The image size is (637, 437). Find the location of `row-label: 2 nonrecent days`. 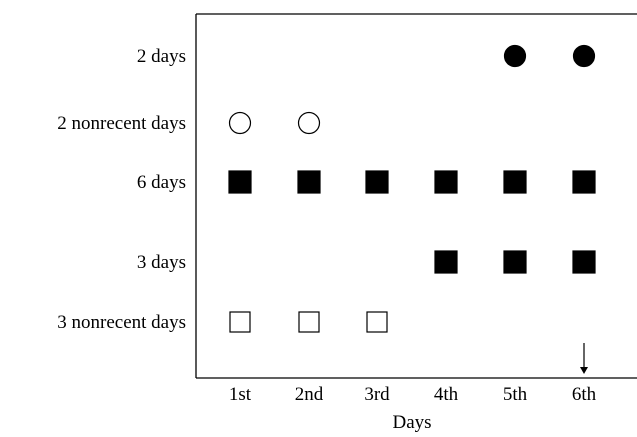

row-label: 2 nonrecent days is located at coordinates (121, 123).